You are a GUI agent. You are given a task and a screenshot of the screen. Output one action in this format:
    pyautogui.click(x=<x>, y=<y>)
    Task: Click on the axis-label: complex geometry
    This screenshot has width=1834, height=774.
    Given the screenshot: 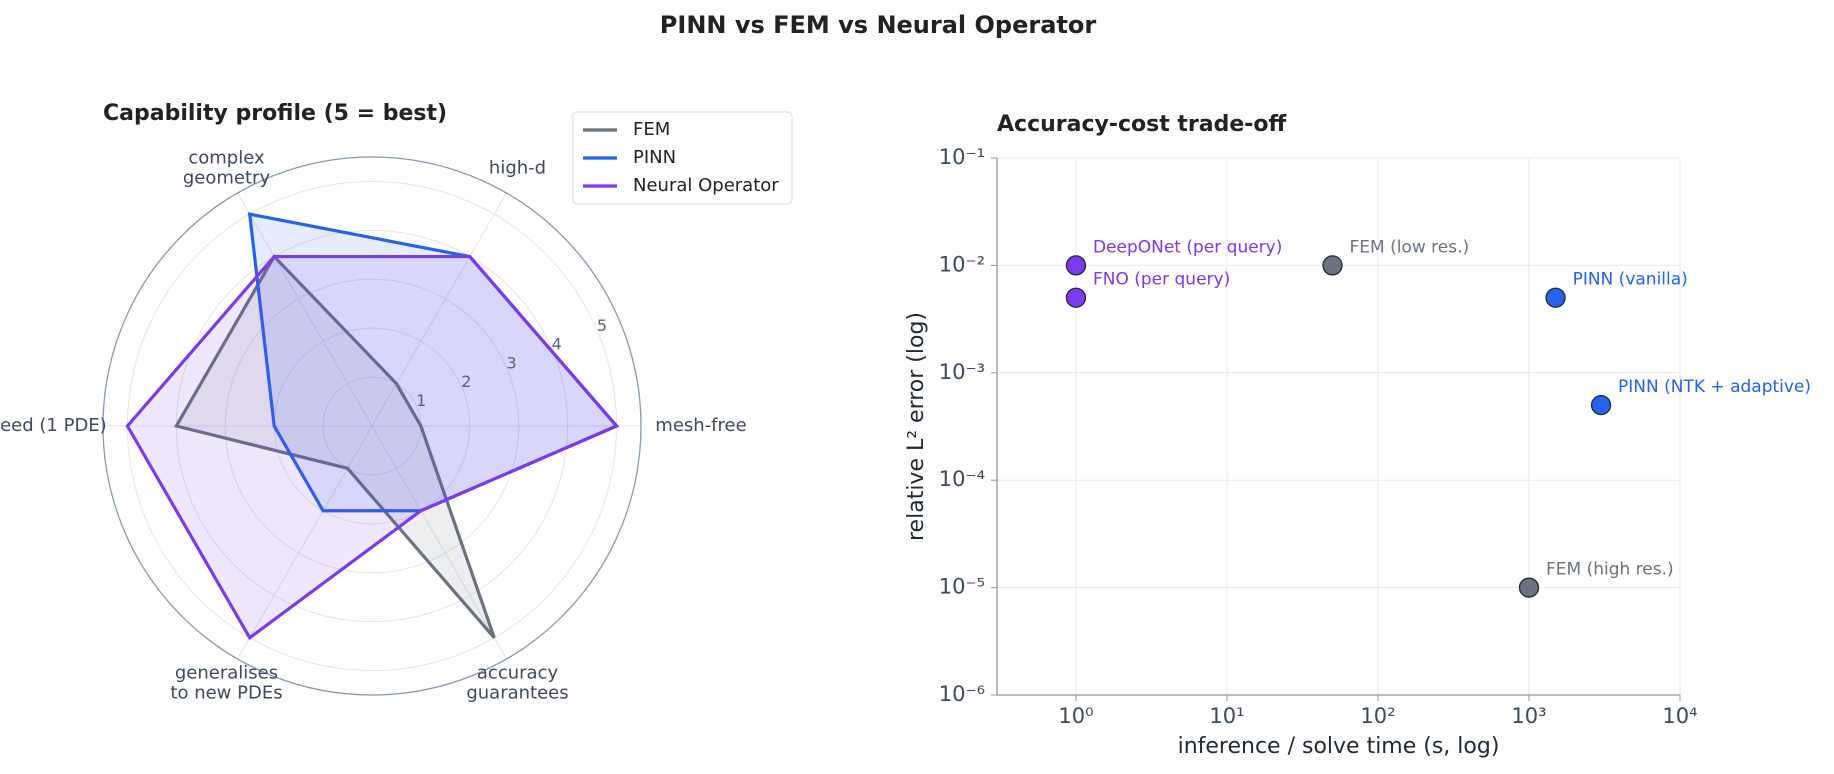 What is the action you would take?
    pyautogui.click(x=227, y=168)
    